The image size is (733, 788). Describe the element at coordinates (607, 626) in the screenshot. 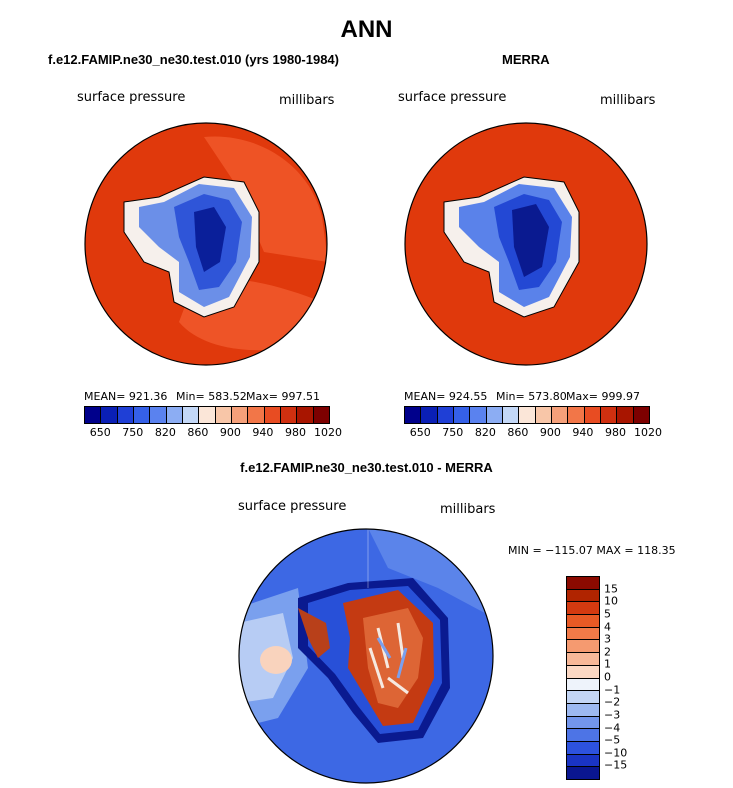

I see `diff-colorbar-tick-label: 4` at that location.